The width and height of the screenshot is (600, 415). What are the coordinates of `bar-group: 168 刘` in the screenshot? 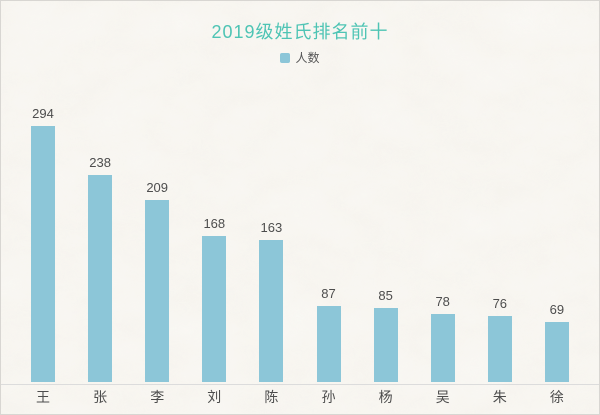 It's located at (214, 310).